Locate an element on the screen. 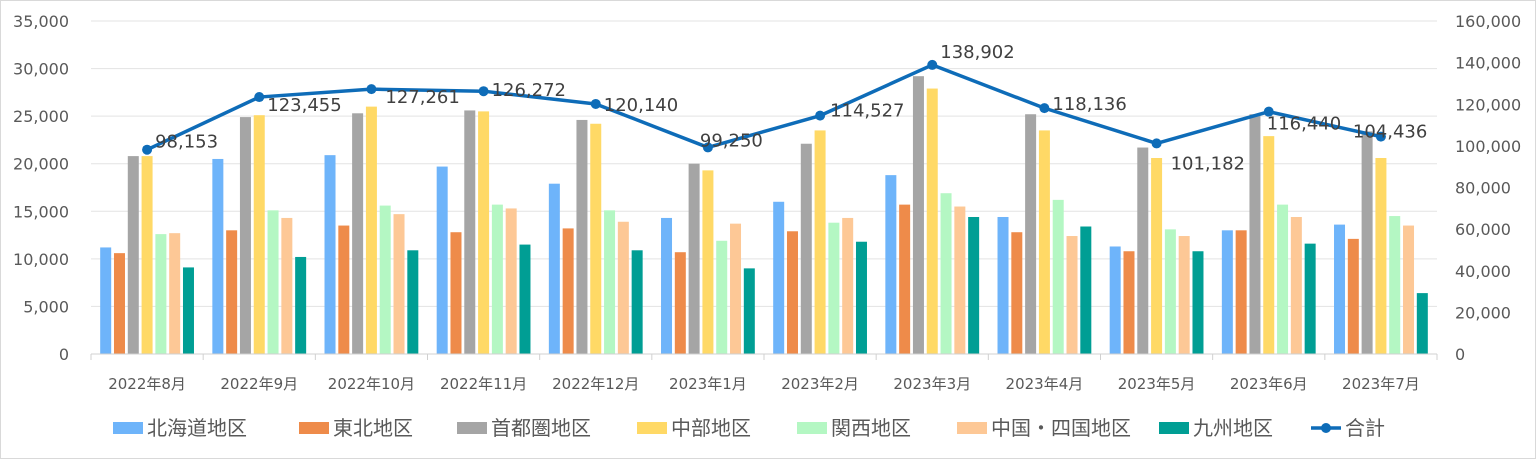 This screenshot has height=464, width=1536. y-tick-label: 15,000 is located at coordinates (41, 211).